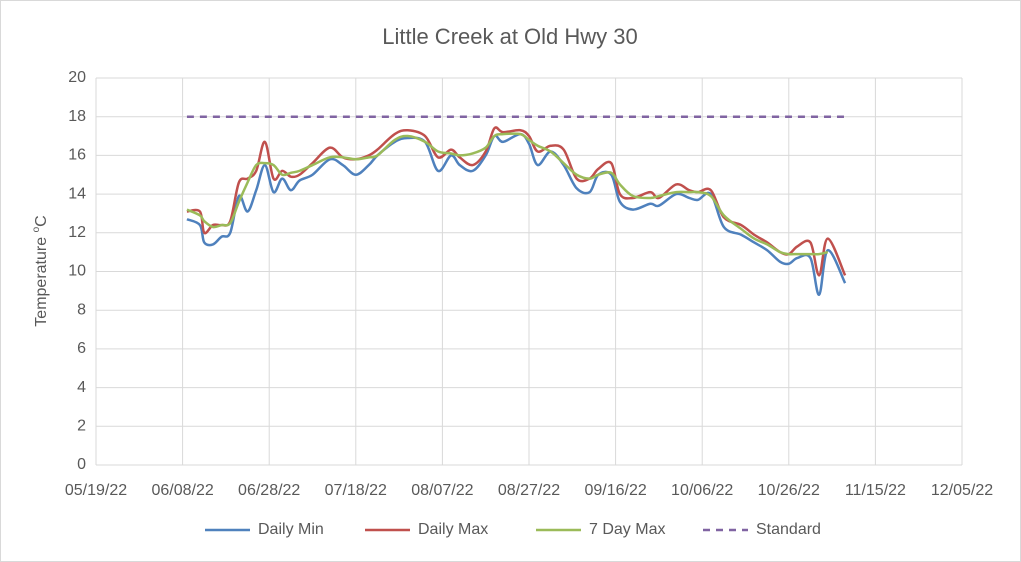 Image resolution: width=1021 pixels, height=562 pixels. What do you see at coordinates (81, 309) in the screenshot?
I see `y-tick-label: 8` at bounding box center [81, 309].